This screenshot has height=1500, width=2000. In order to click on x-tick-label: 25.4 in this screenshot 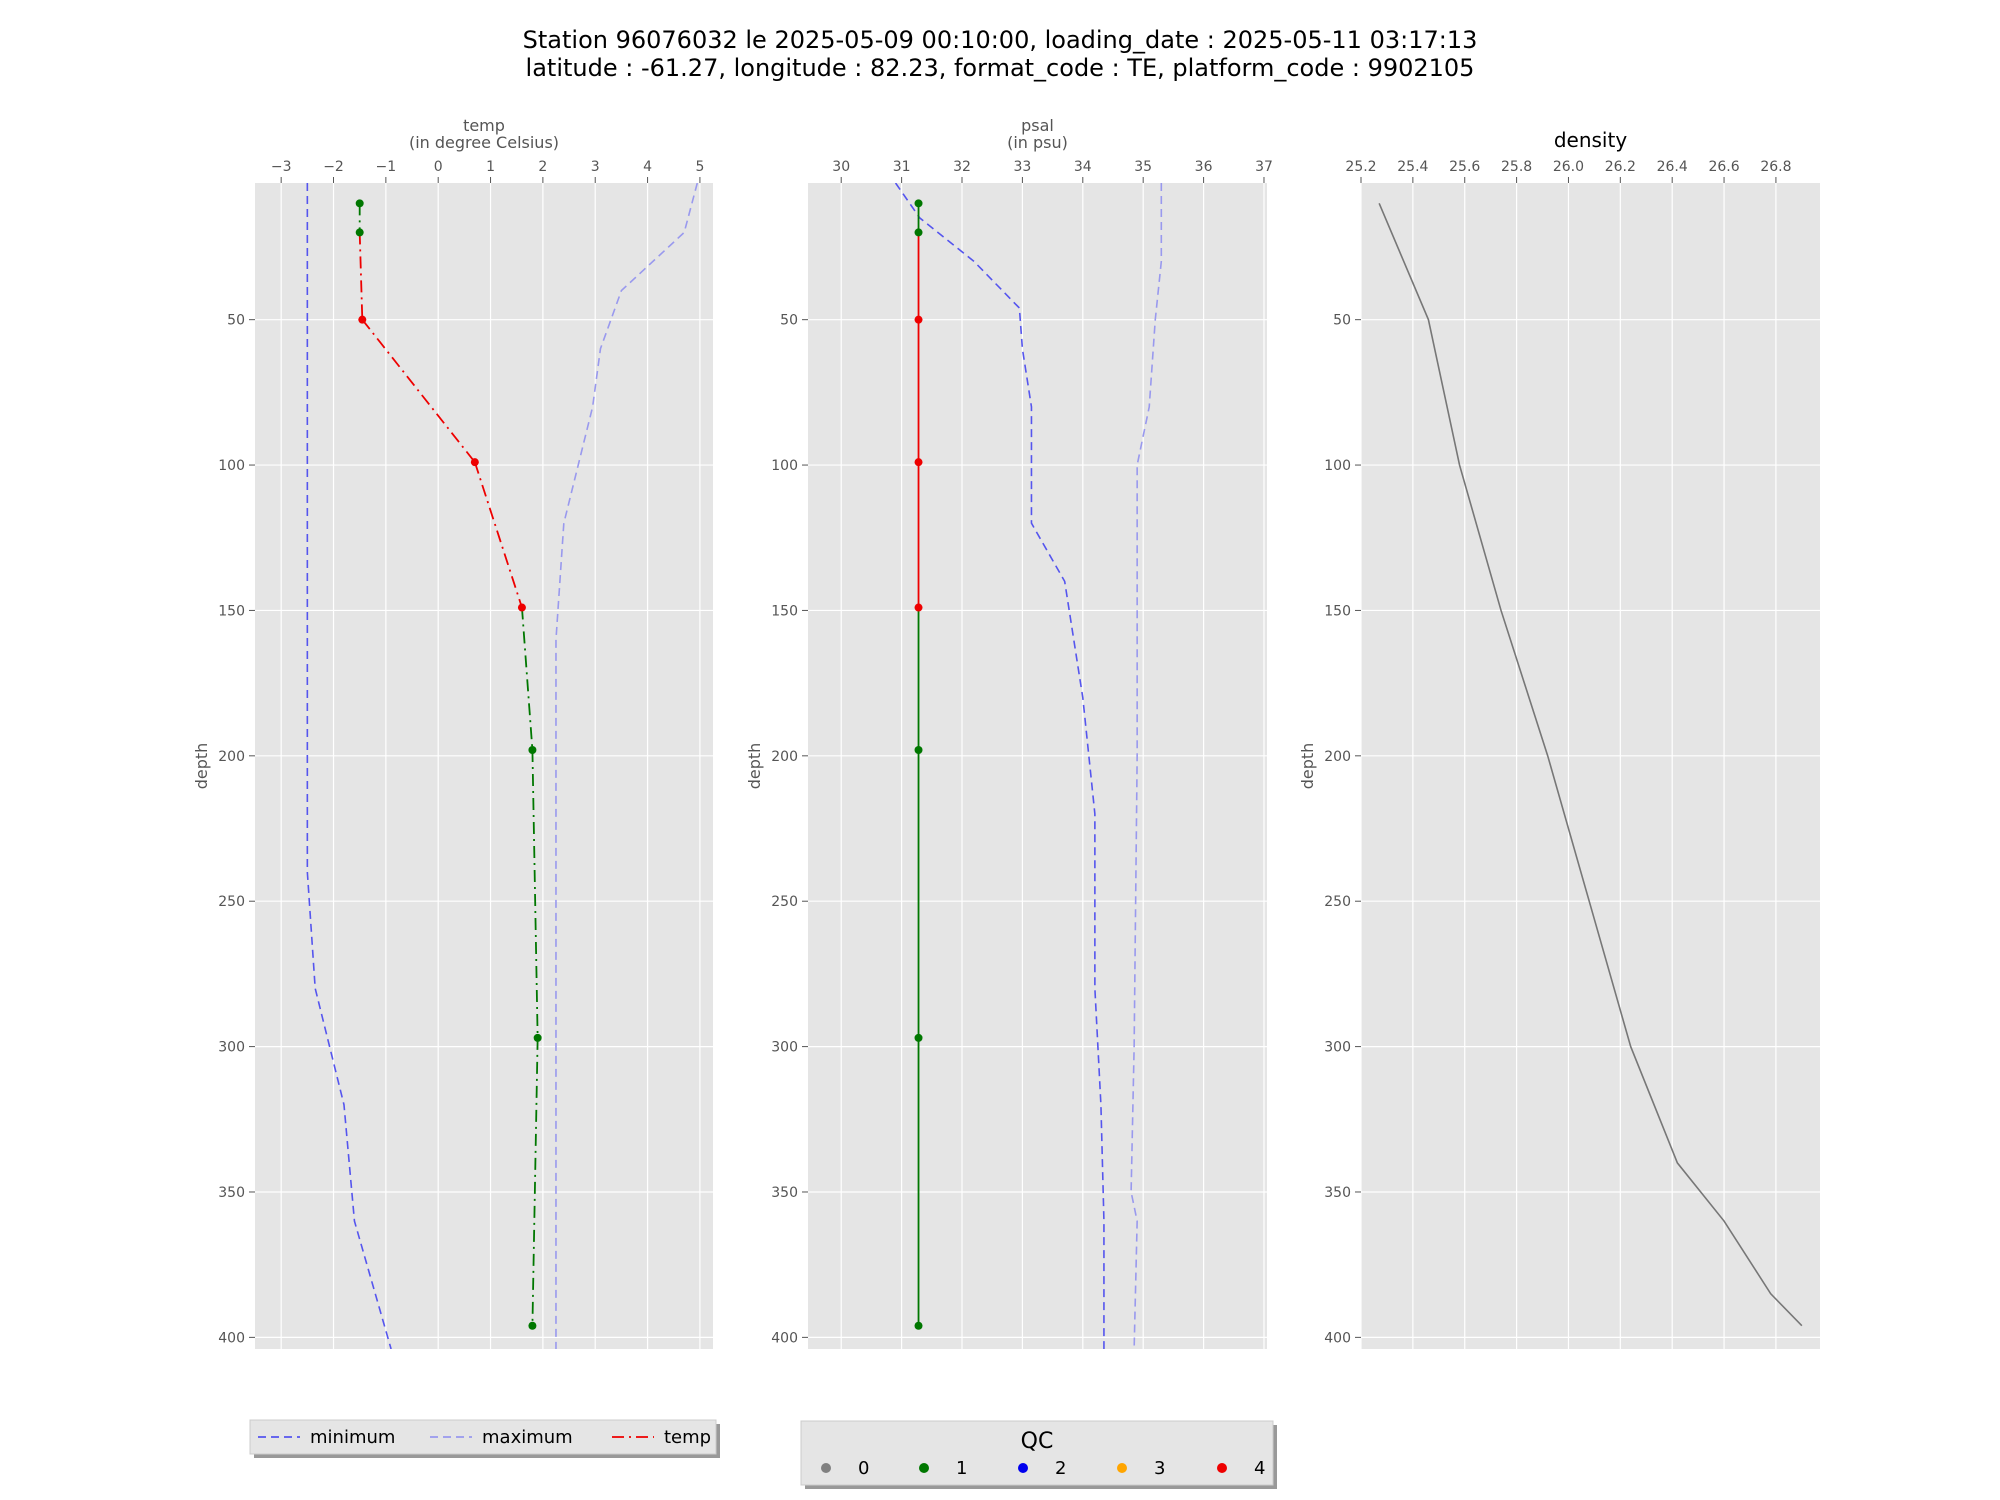, I will do `click(1412, 167)`.